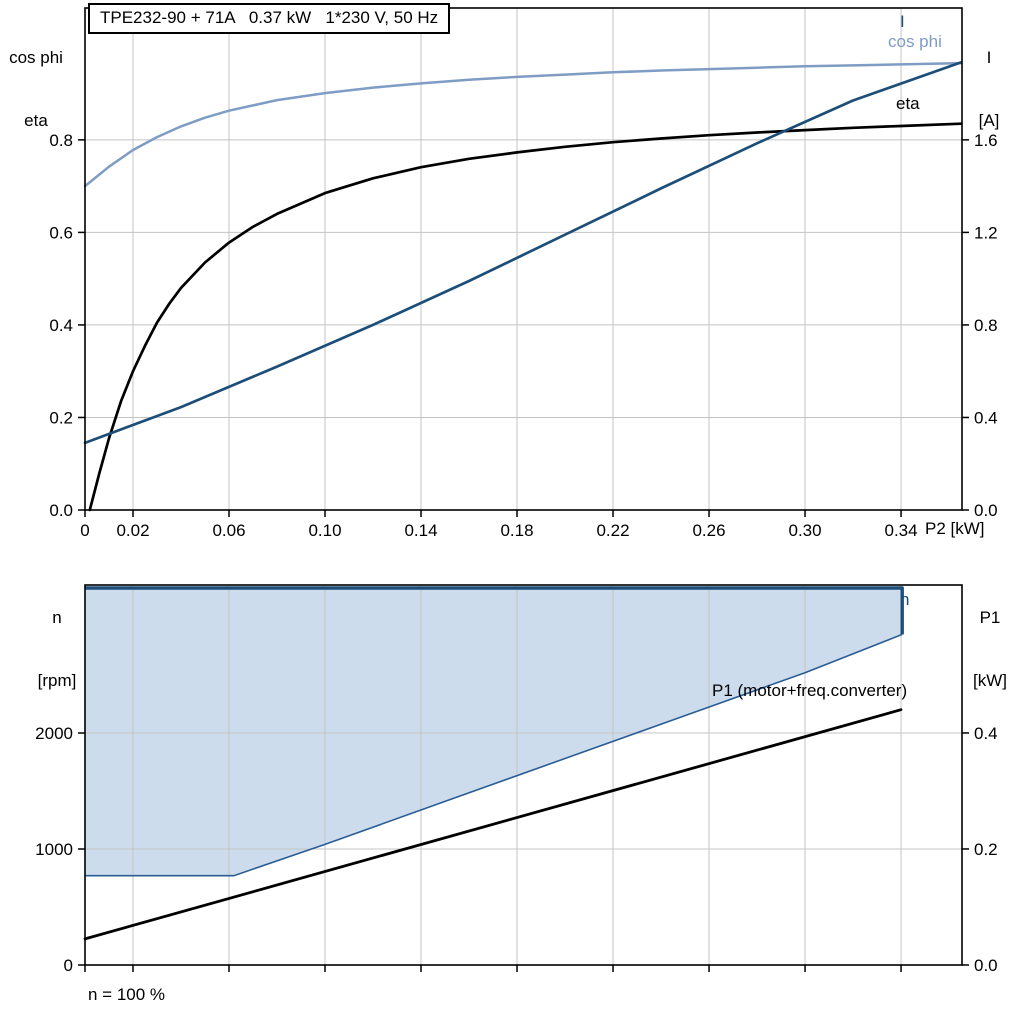 This screenshot has width=1024, height=1024. I want to click on speed-note: n = 100 %, so click(127, 994).